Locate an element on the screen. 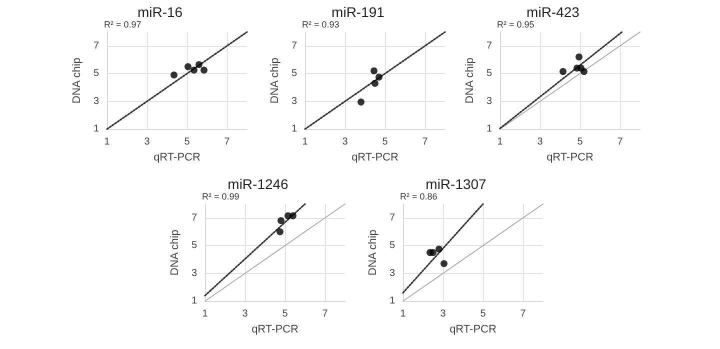 The width and height of the screenshot is (720, 349). chart-title: miR-191 is located at coordinates (358, 12).